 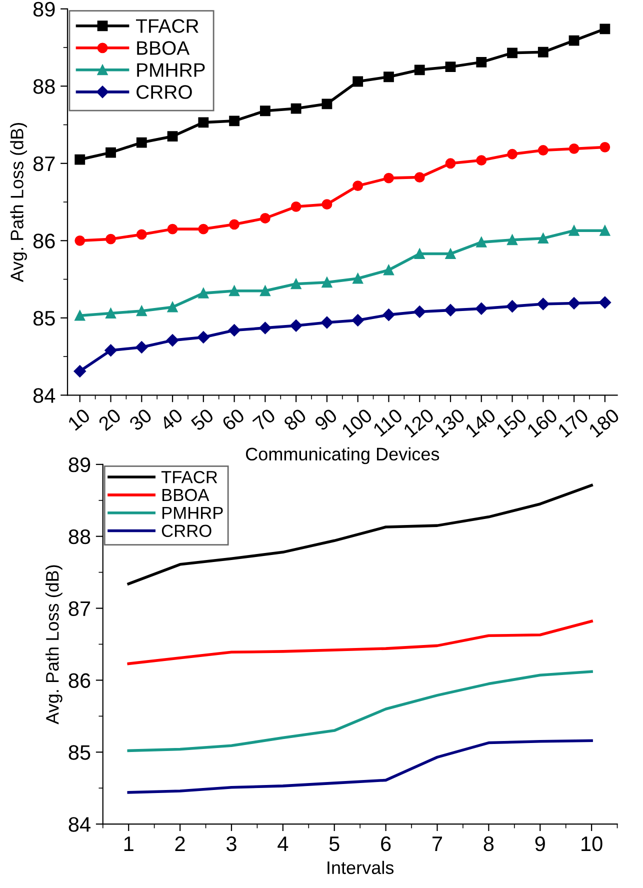 I want to click on x-tick-label: 70, so click(x=264, y=420).